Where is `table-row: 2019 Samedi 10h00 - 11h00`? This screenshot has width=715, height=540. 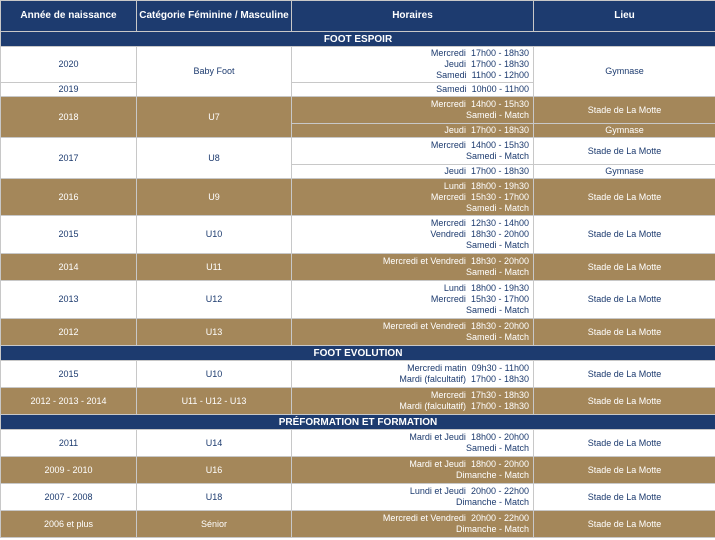 table-row: 2019 Samedi 10h00 - 11h00 is located at coordinates (357, 89).